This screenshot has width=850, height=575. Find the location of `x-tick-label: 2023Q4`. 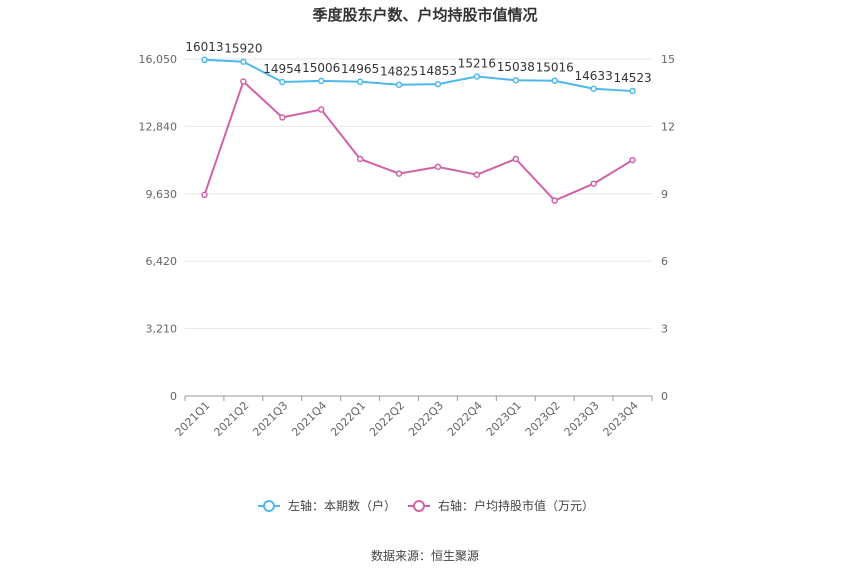

x-tick-label: 2023Q4 is located at coordinates (621, 419).